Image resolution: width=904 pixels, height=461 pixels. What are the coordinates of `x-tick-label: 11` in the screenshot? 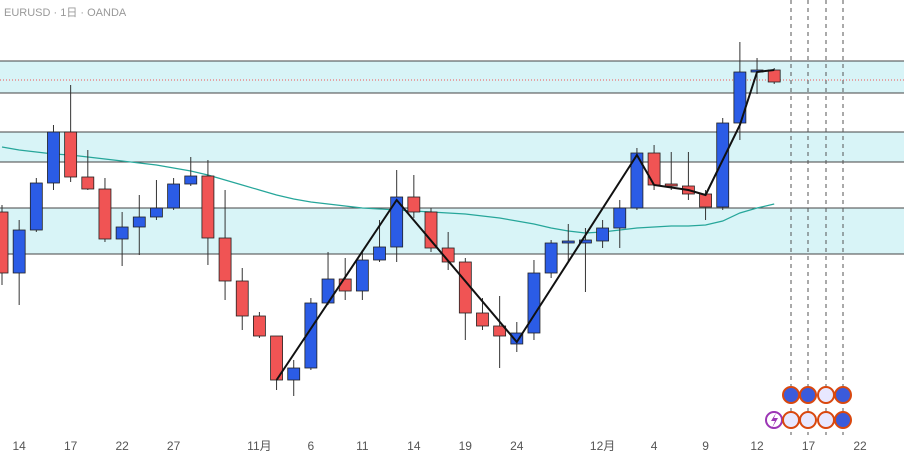 It's located at (362, 446).